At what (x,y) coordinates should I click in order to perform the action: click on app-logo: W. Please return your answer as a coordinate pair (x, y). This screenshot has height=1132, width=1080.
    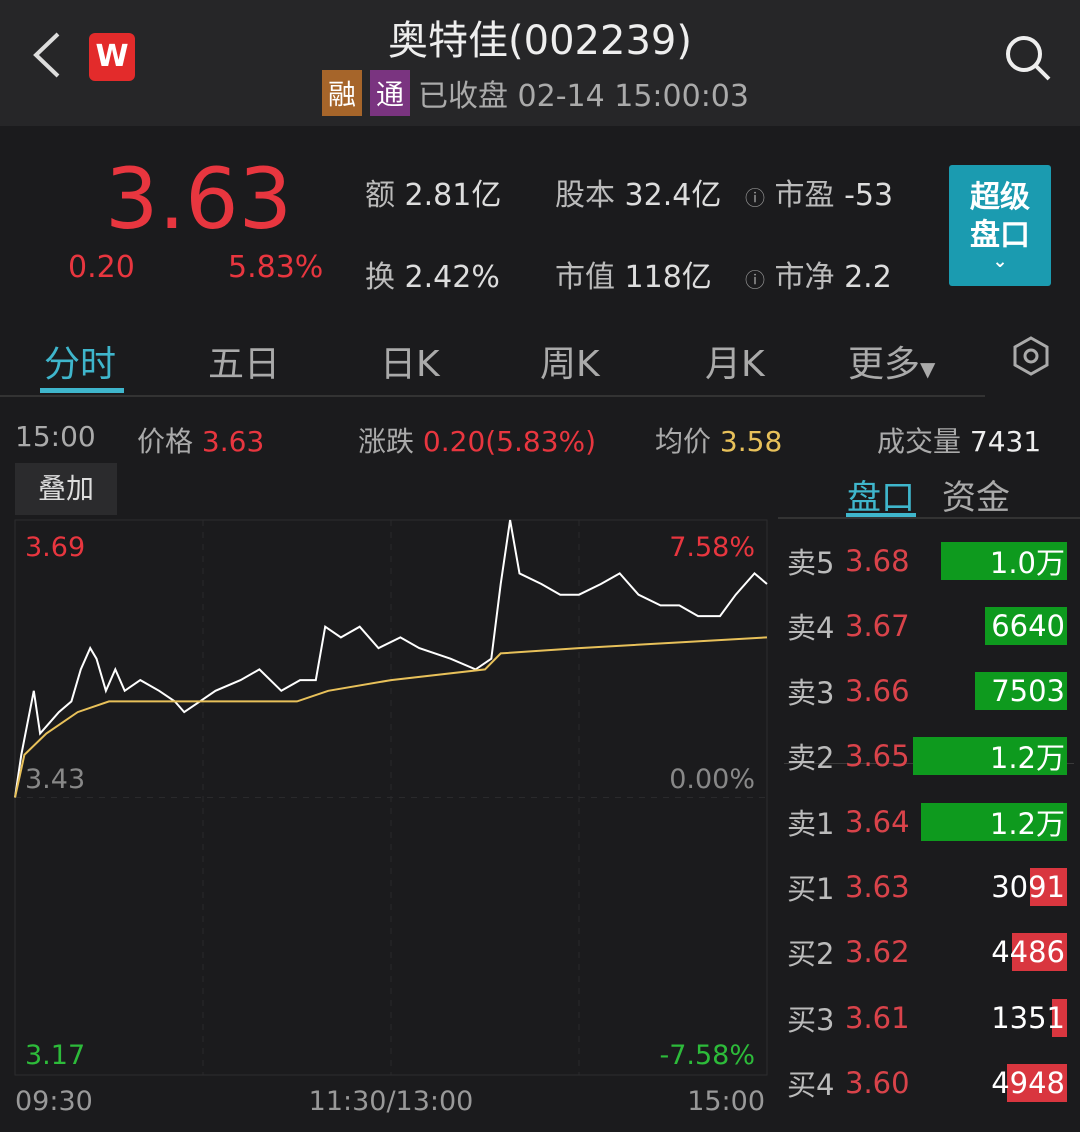
    Looking at the image, I should click on (112, 57).